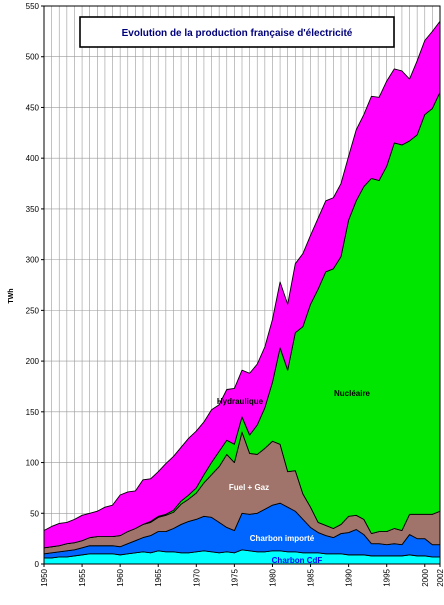 This screenshot has width=444, height=605. I want to click on y-tick-label: 500, so click(33, 57).